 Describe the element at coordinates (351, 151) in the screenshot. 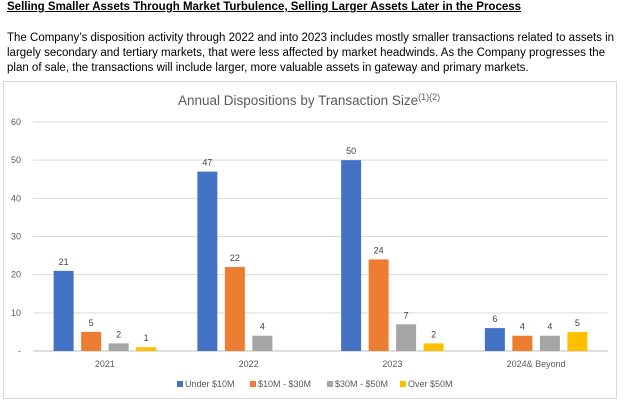

I see `data-label: 50` at that location.